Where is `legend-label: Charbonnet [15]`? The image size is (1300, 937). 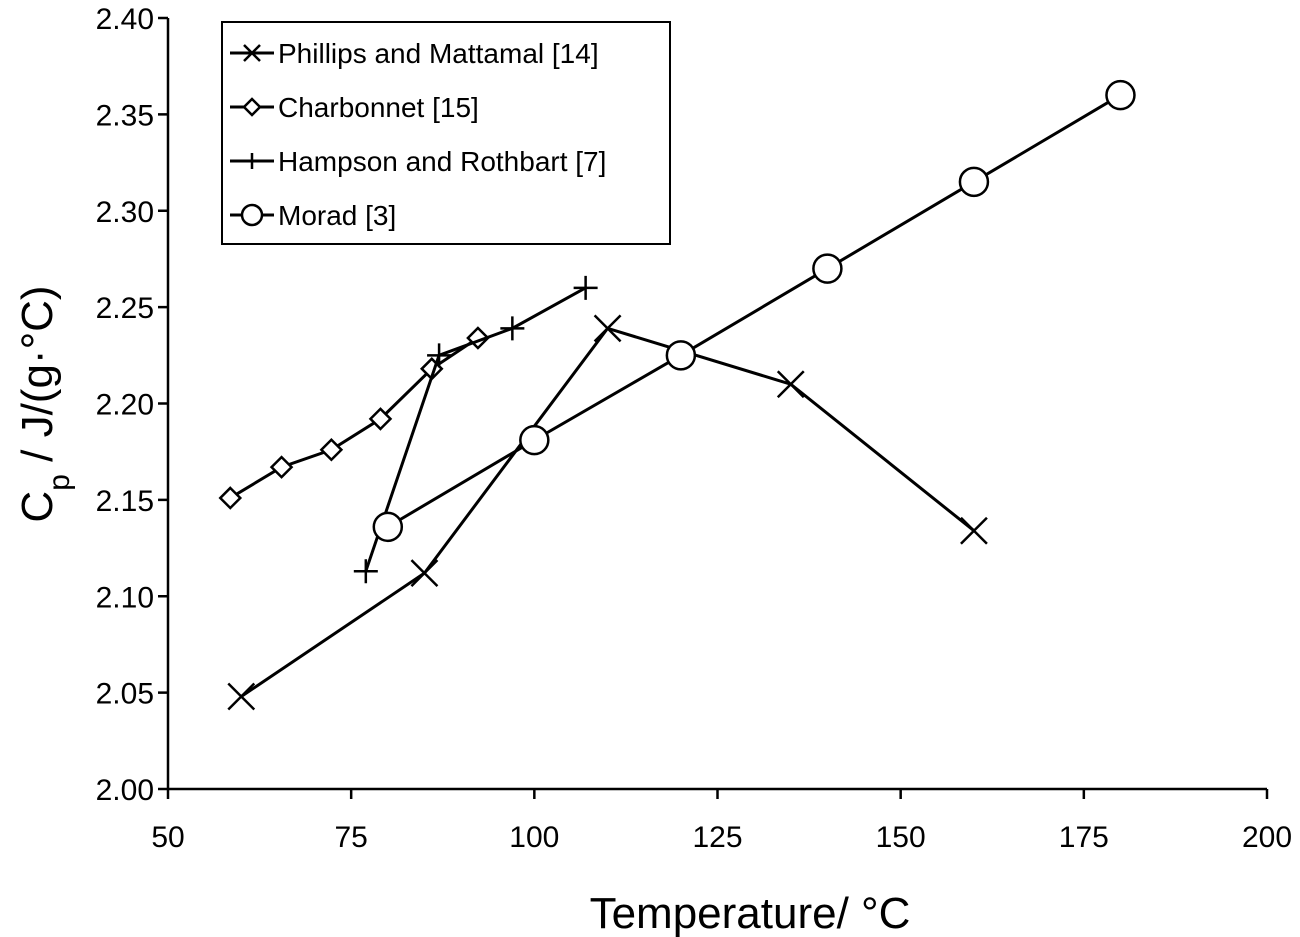 legend-label: Charbonnet [15] is located at coordinates (378, 107).